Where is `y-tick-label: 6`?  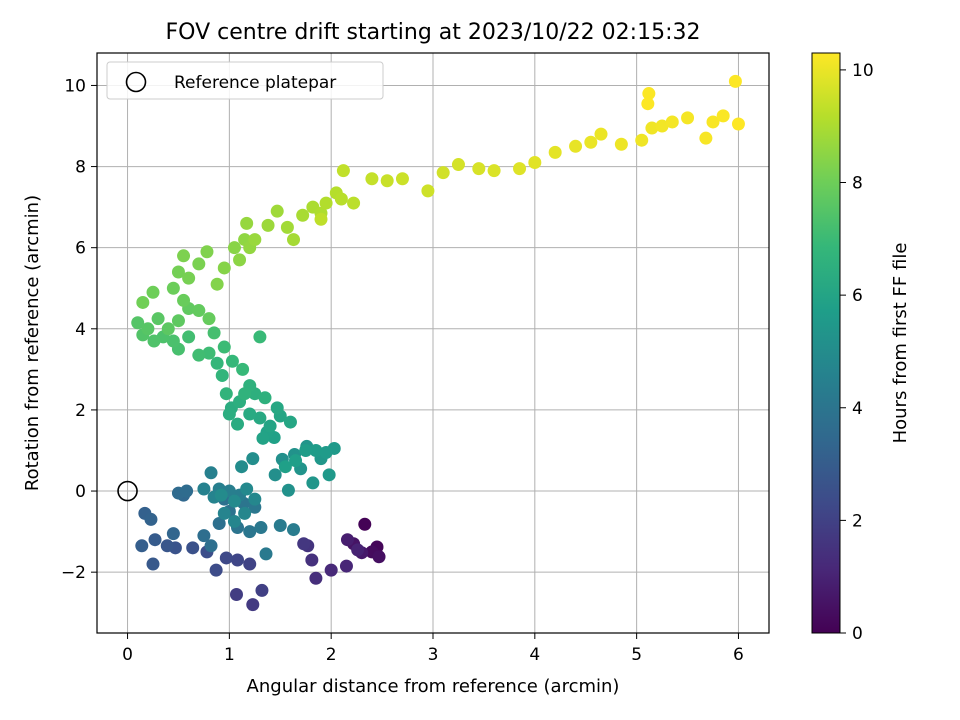 y-tick-label: 6 is located at coordinates (80, 249).